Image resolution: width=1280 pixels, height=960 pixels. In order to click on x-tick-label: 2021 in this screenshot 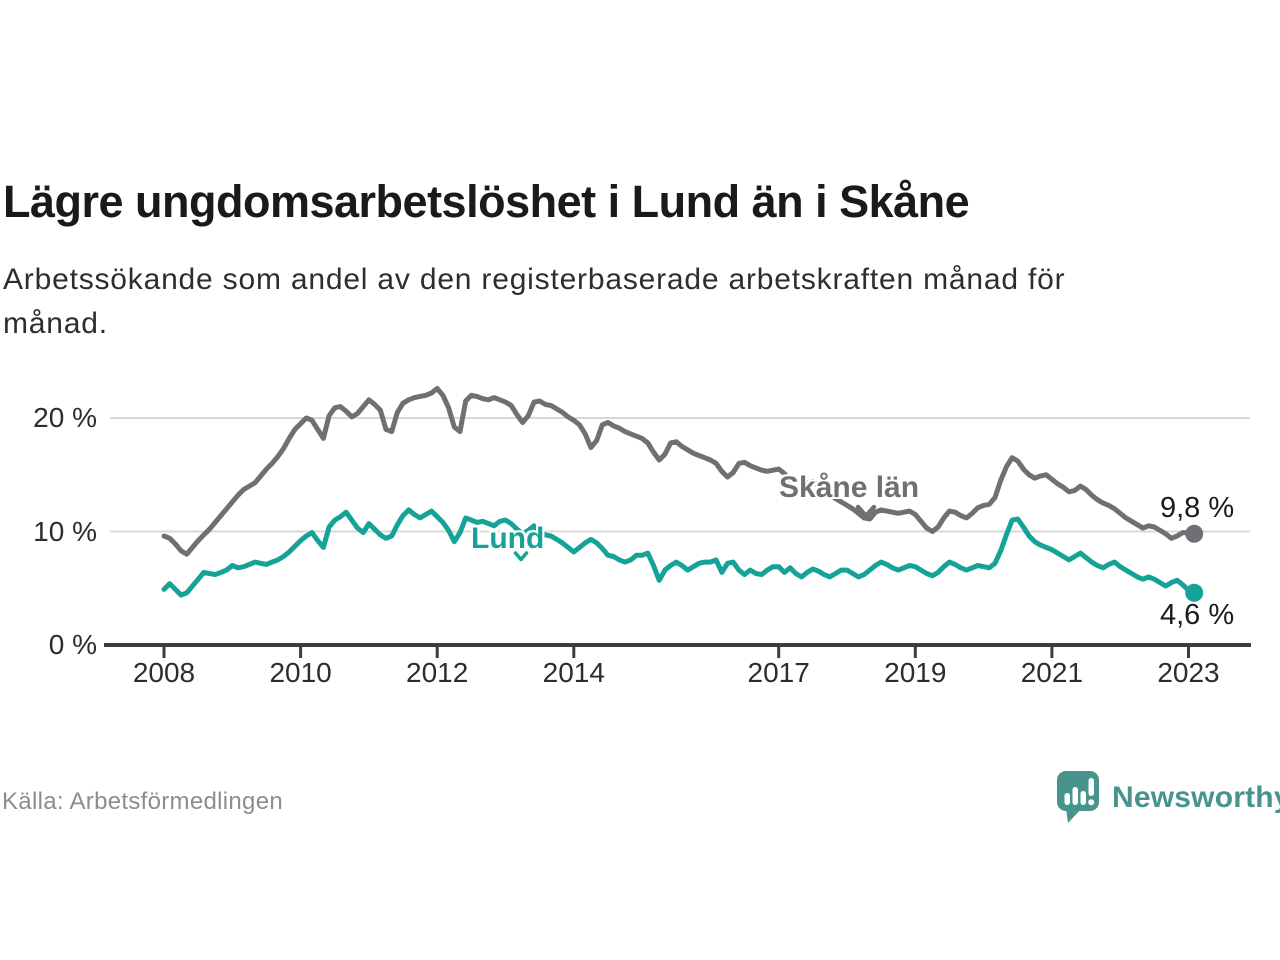, I will do `click(1052, 672)`.